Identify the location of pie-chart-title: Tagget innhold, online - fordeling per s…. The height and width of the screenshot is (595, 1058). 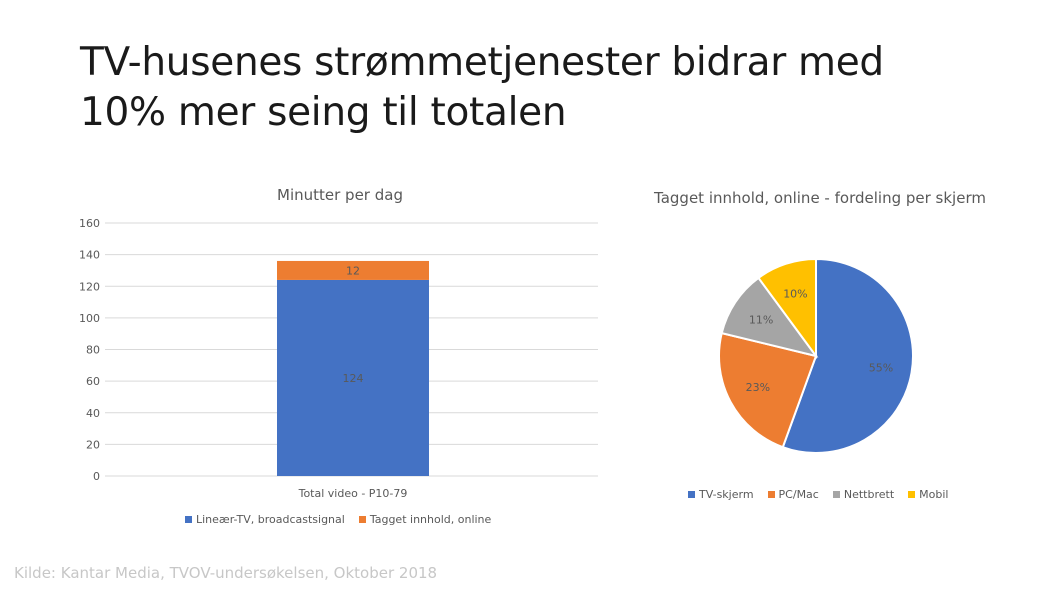
(820, 198).